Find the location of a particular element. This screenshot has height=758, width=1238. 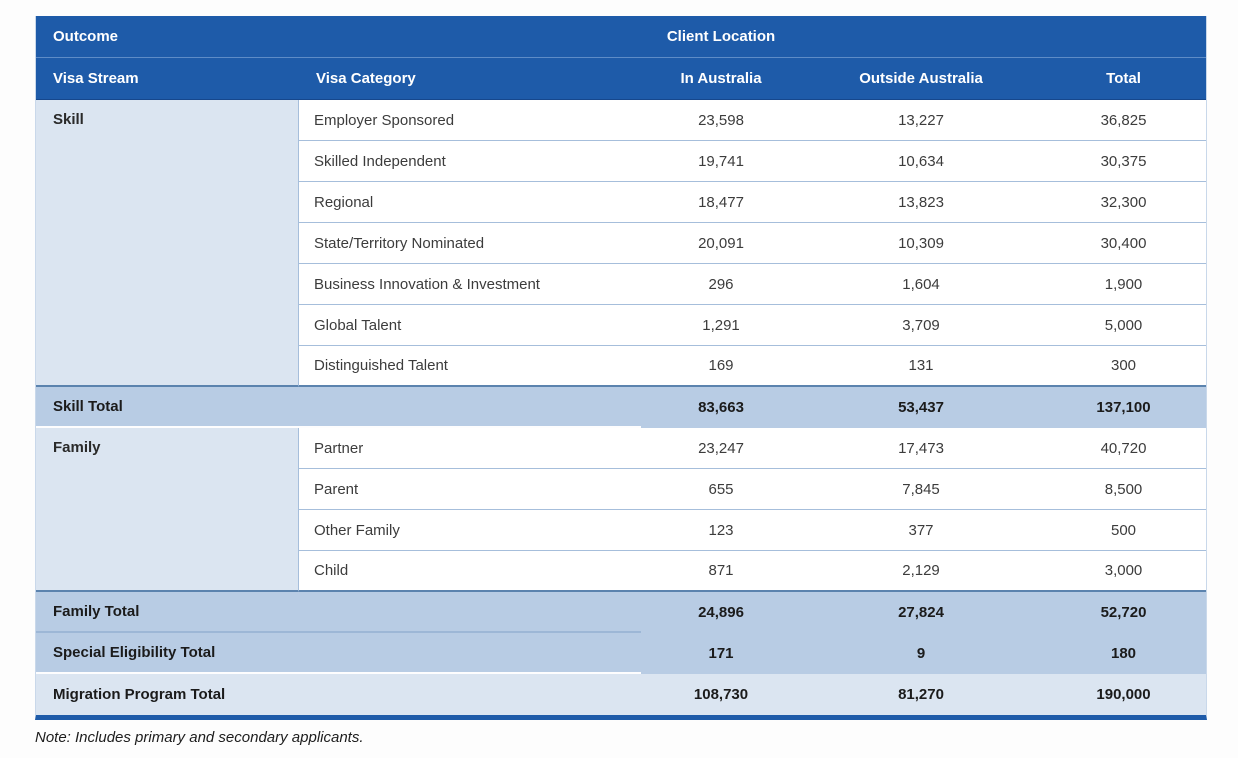

special-eligibility-total-row: Special Eligibility Total 171 9 180 is located at coordinates (621, 653).